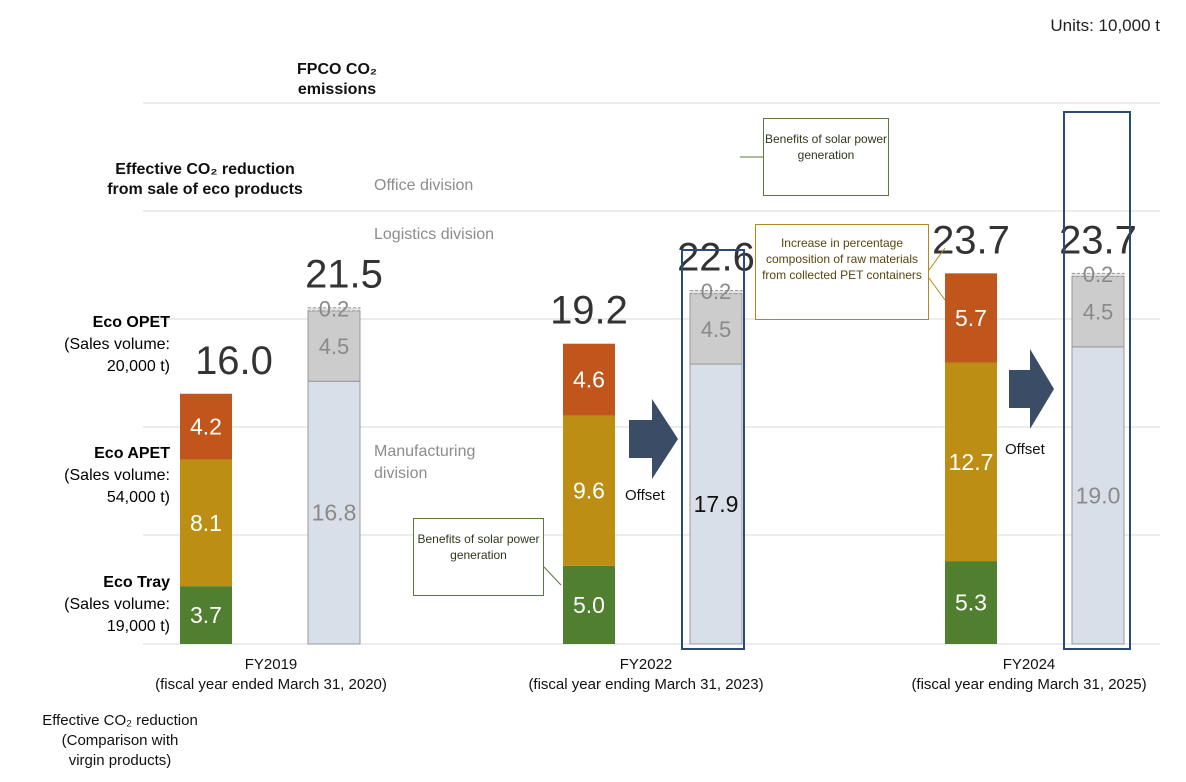 The image size is (1186, 782). I want to click on fy2022-sublabel: (fiscal year ending March 31, 2023), so click(646, 684).